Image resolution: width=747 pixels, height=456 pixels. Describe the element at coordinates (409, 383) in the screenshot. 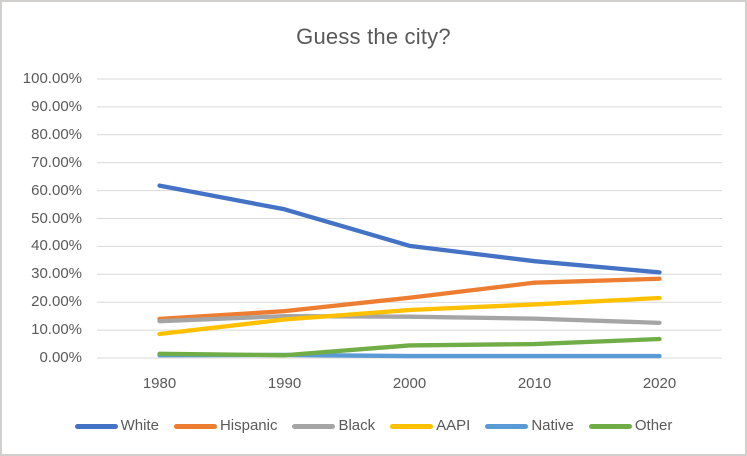

I see `x-axis-tick-label: 2000` at that location.